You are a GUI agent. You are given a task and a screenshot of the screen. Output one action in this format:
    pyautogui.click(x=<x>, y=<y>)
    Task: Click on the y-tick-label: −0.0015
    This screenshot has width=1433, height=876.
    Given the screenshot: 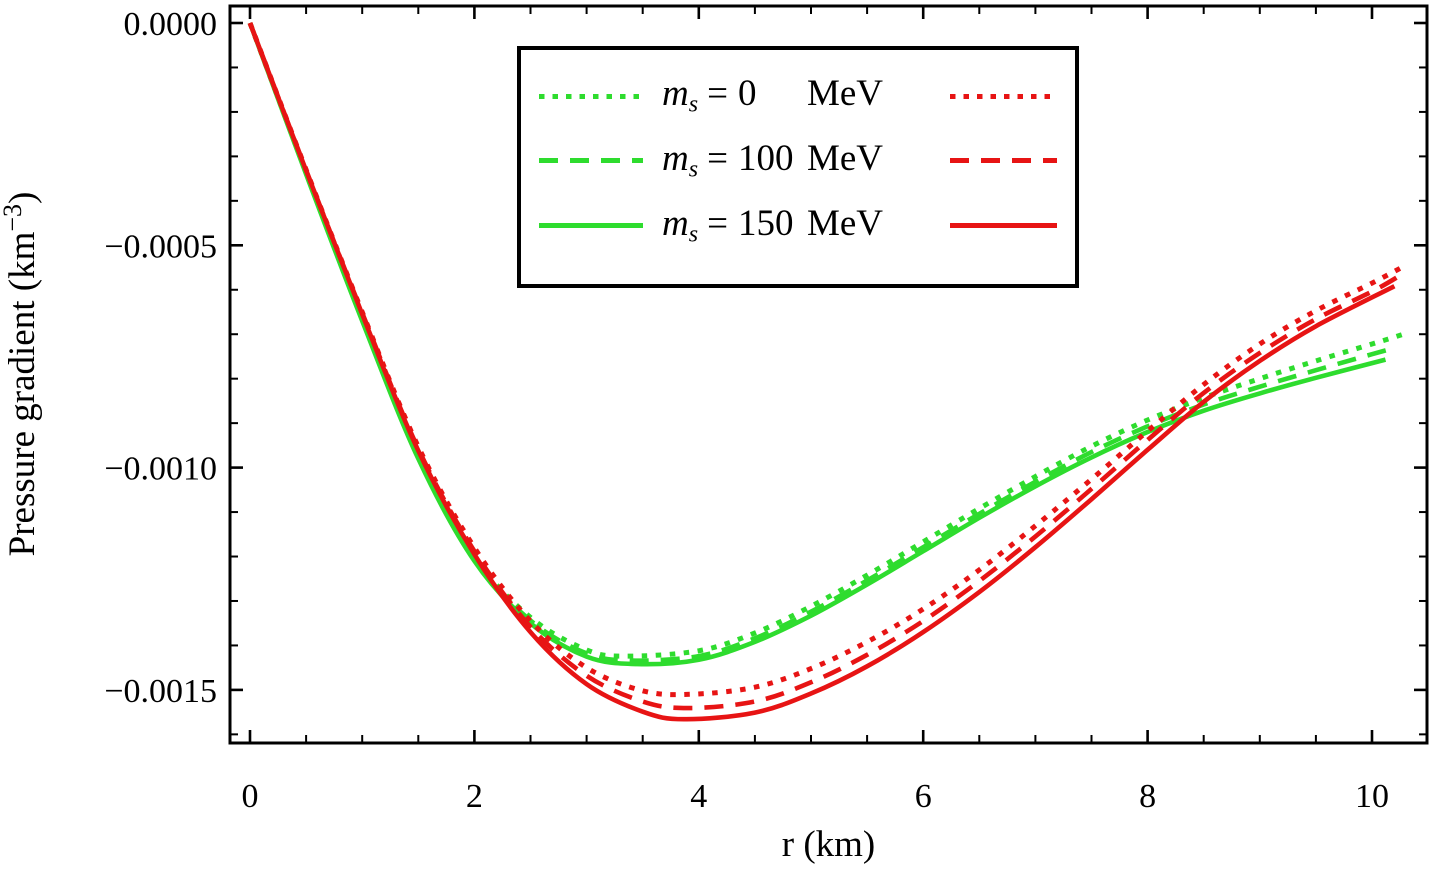 What is the action you would take?
    pyautogui.click(x=160, y=691)
    